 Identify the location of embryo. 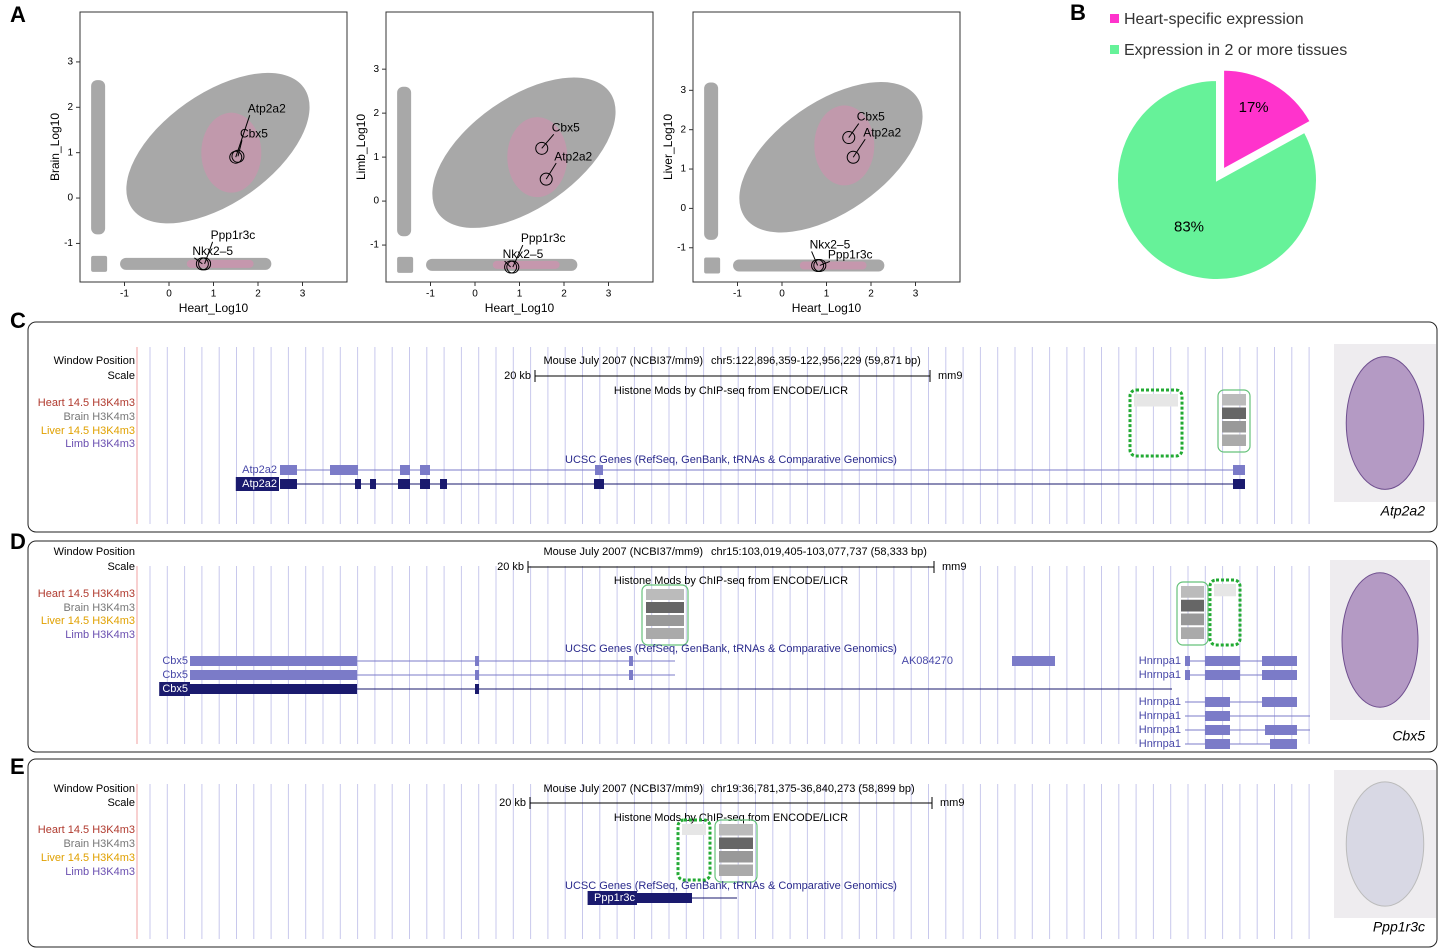
(1380, 640).